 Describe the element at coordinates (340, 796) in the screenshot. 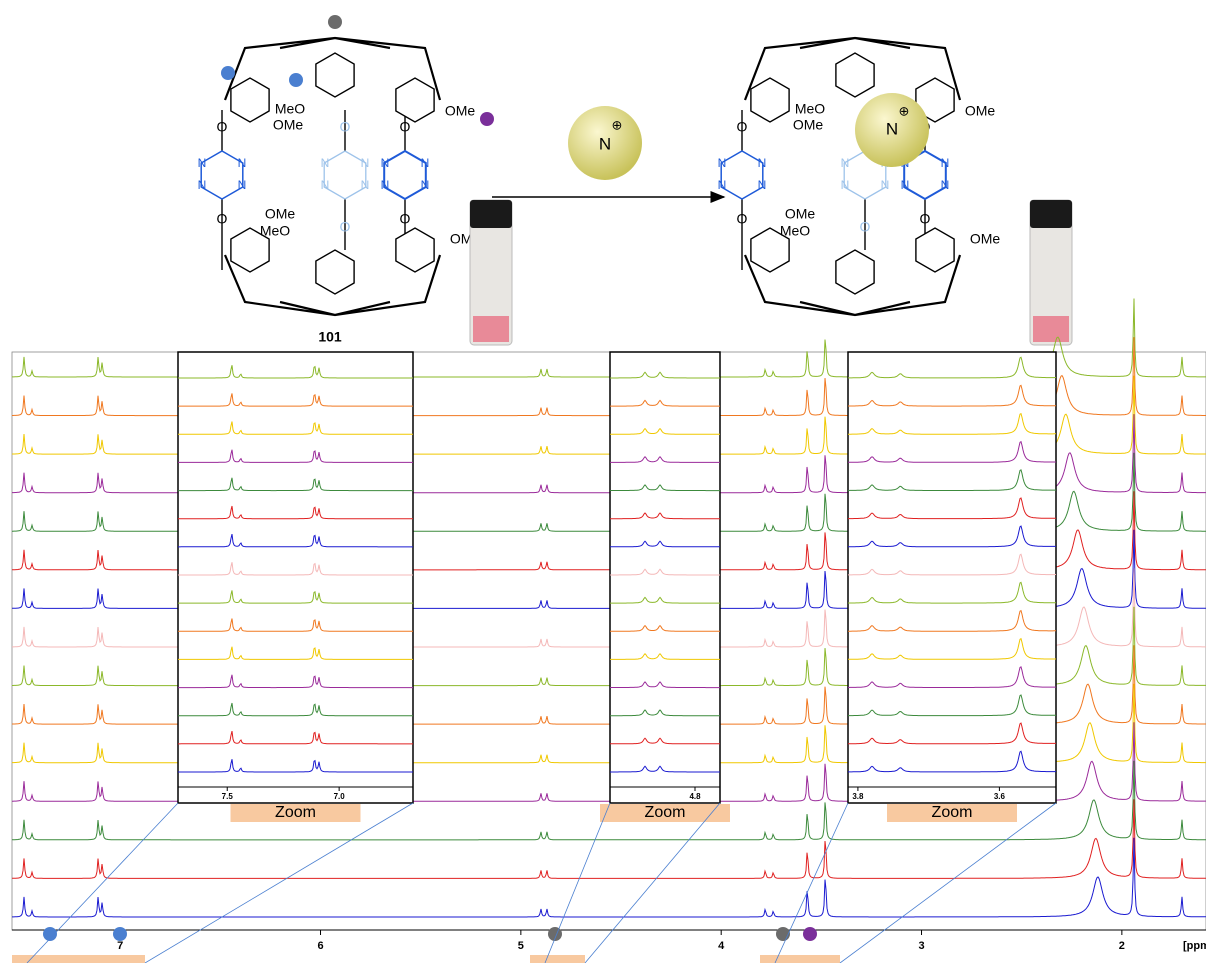

I see `zoom-tick-label: 7.0` at that location.